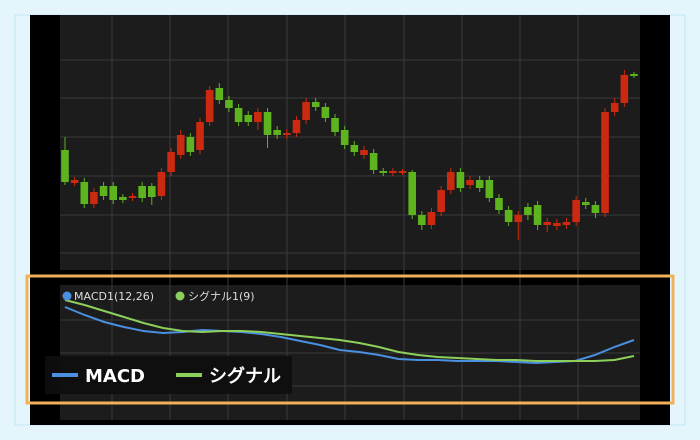 This screenshot has width=700, height=440. Describe the element at coordinates (245, 376) in the screenshot. I see `legend-label: シグナル` at that location.